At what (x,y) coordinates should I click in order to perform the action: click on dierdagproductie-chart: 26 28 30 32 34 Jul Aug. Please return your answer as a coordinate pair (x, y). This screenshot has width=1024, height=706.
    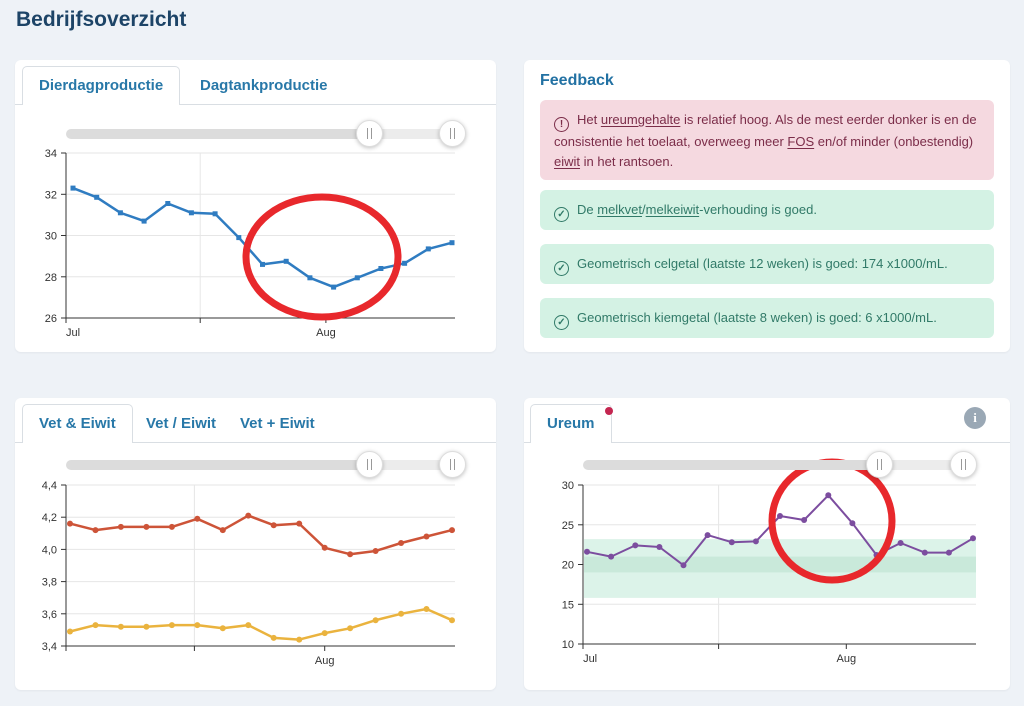
    Looking at the image, I should click on (250, 243).